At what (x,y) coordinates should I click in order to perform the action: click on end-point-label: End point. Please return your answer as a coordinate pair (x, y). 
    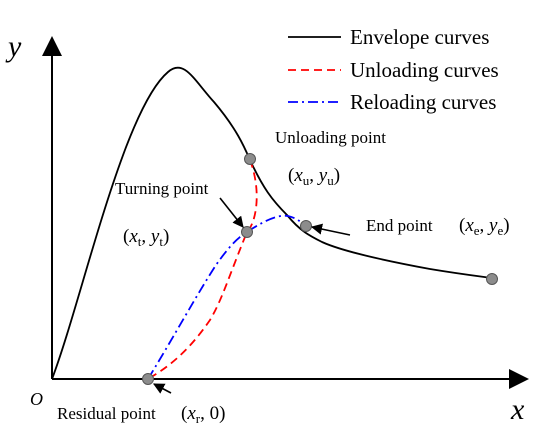
    Looking at the image, I should click on (399, 225).